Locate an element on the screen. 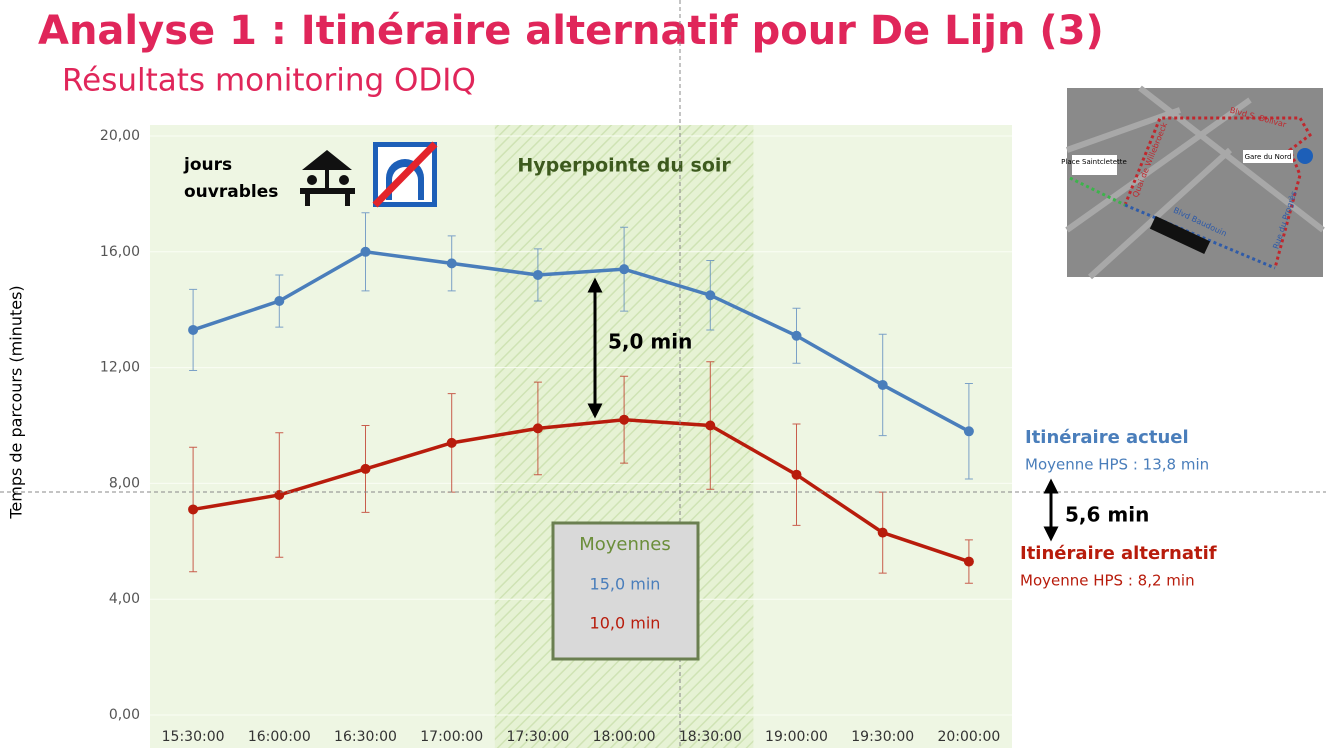  legend-entry: Itinéraire alternatif is located at coordinates (1118, 553).